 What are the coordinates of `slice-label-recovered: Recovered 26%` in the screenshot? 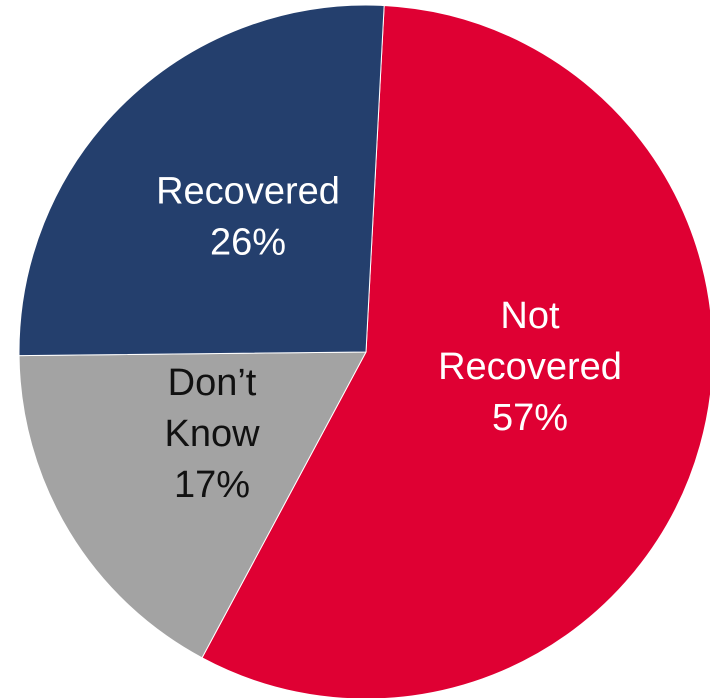 It's located at (248, 217).